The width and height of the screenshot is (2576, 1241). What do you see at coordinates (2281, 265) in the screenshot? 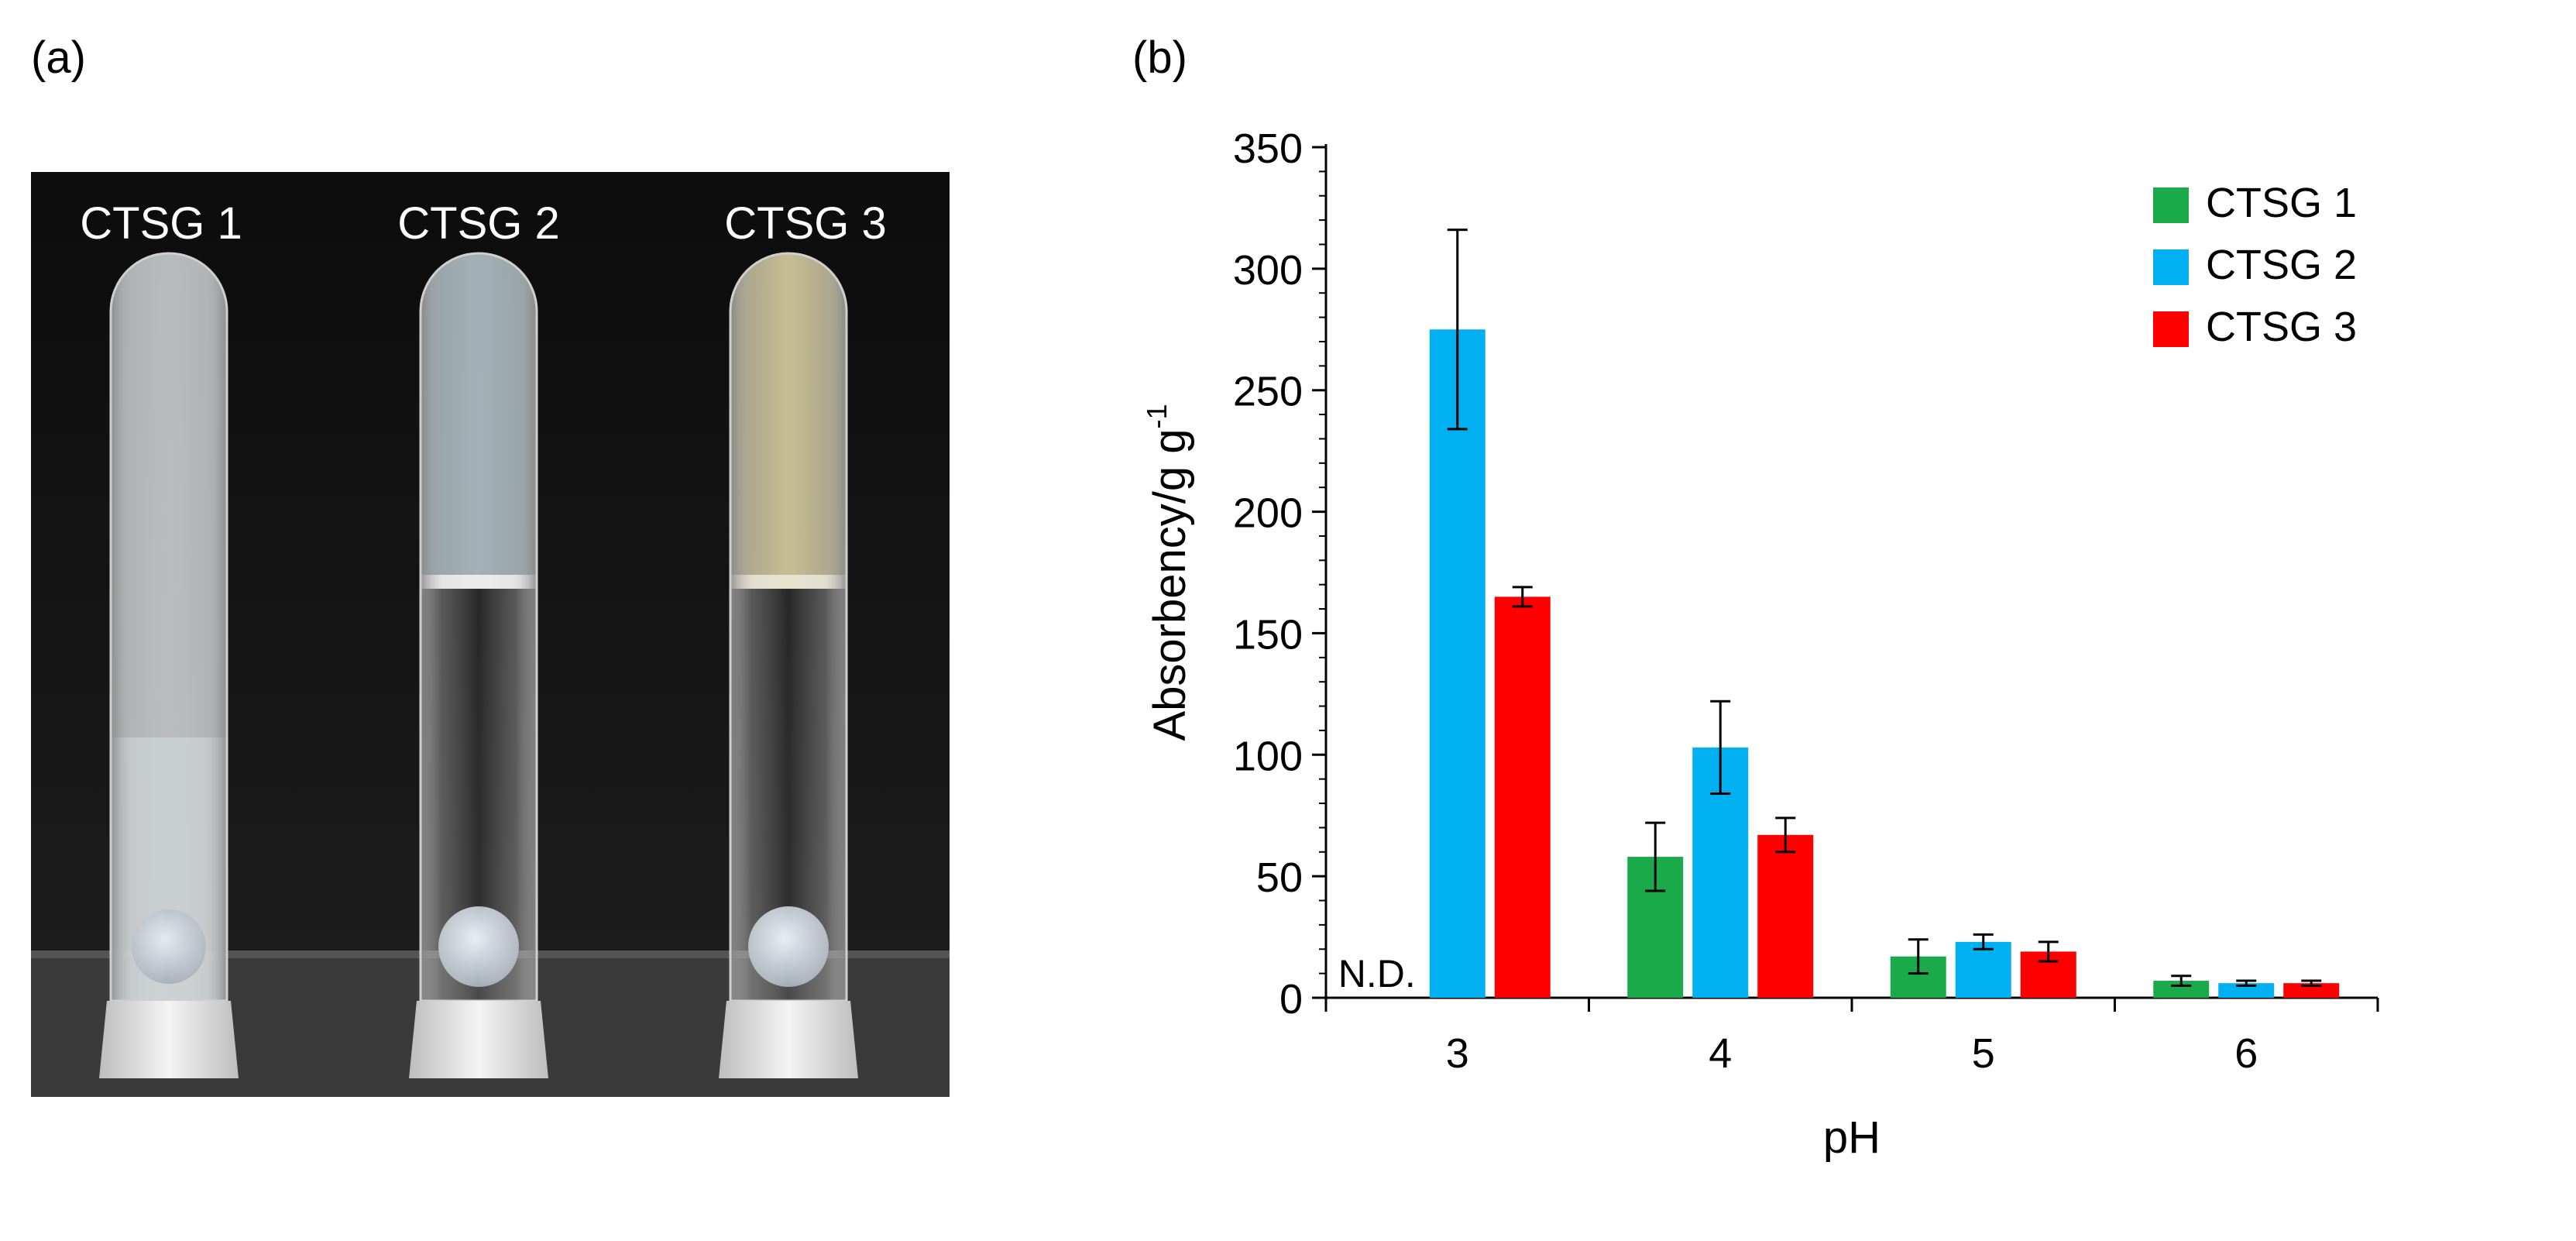
I see `legend-label-ctsg-2: CTSG 2` at bounding box center [2281, 265].